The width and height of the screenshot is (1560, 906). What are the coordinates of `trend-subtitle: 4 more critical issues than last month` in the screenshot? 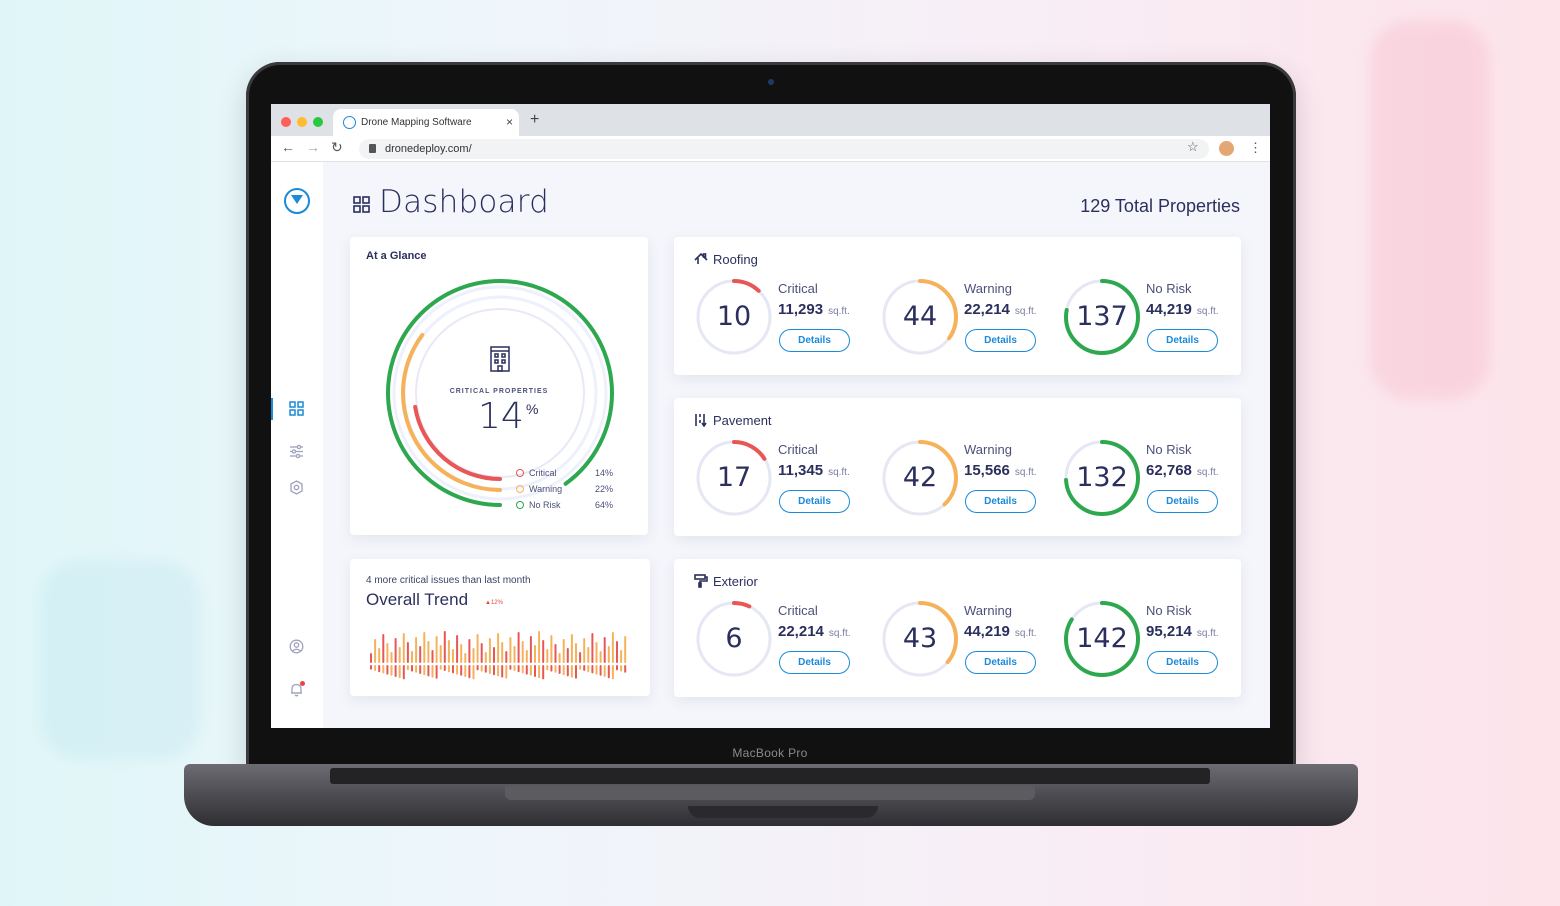 It's located at (448, 580).